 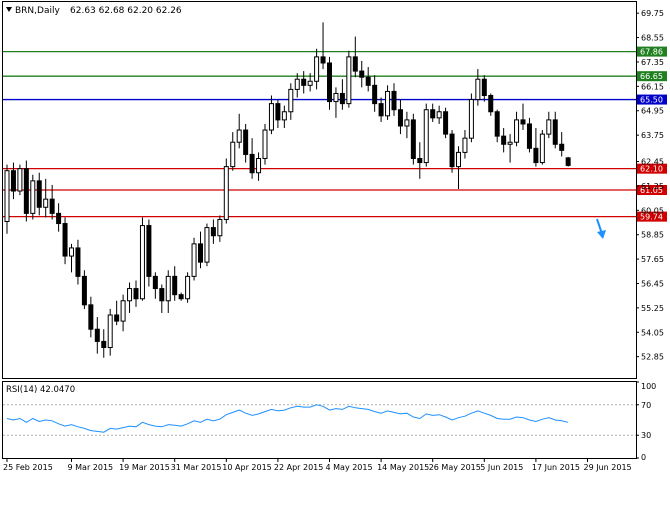 I want to click on price-tick-label: 54.05, so click(x=652, y=332).